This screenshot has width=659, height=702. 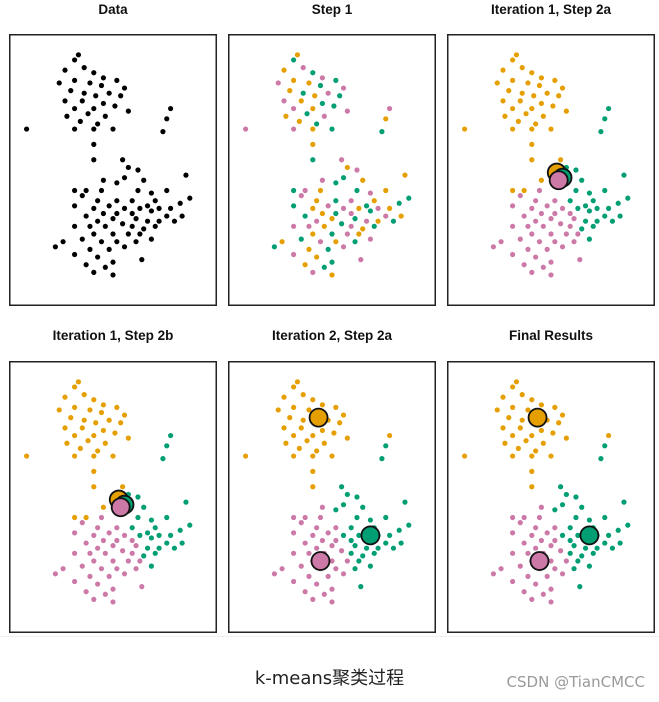 What do you see at coordinates (551, 9) in the screenshot?
I see `panel-title-3: Iteration 1, Step 2a` at bounding box center [551, 9].